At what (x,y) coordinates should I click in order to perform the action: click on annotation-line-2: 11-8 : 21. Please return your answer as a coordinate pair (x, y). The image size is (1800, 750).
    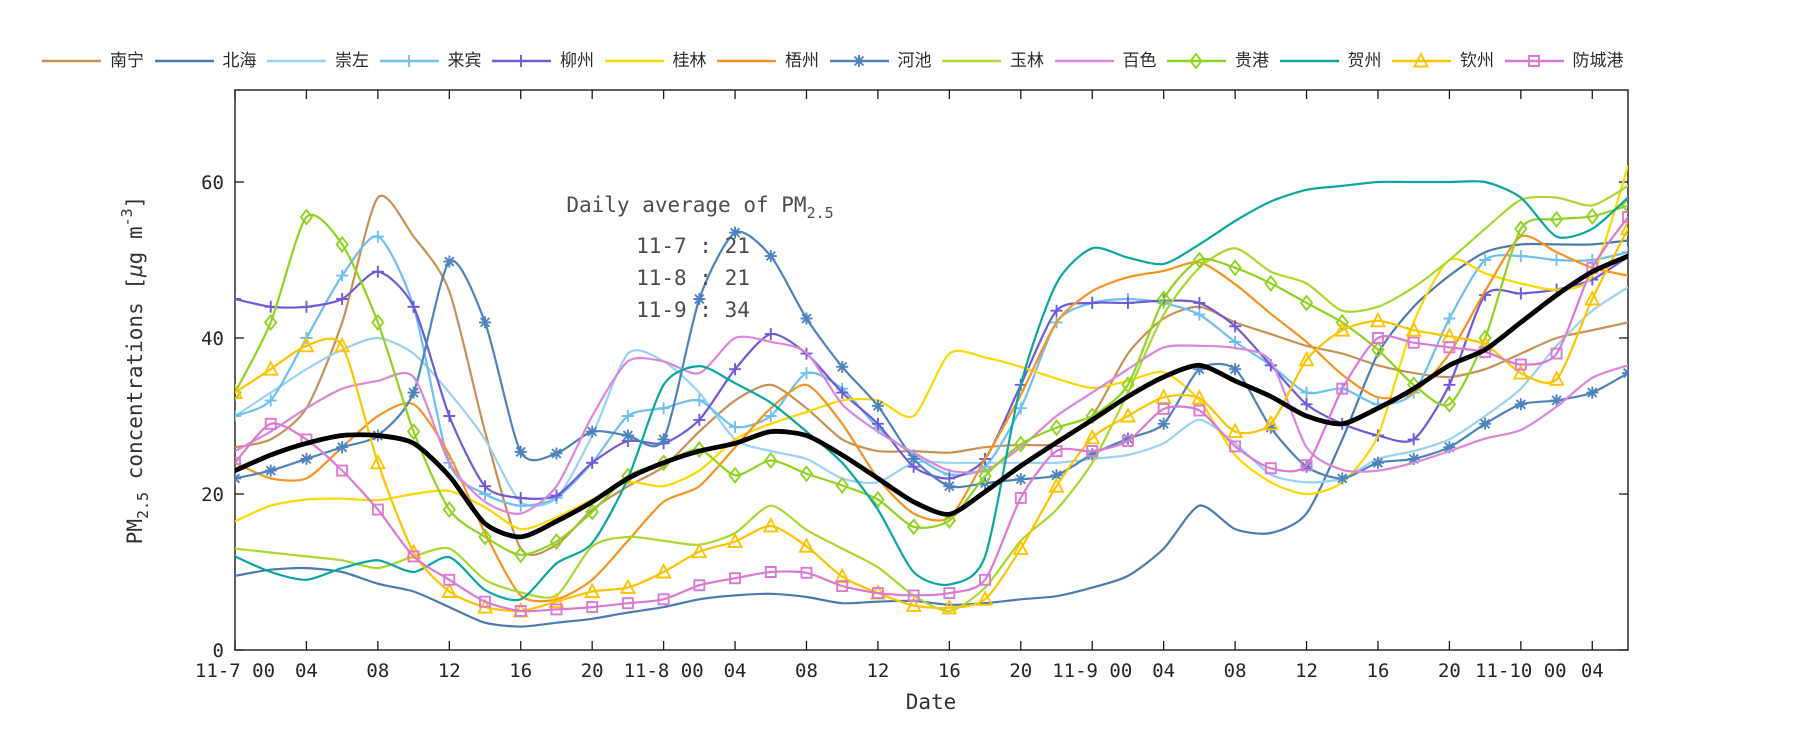
    Looking at the image, I should click on (693, 278).